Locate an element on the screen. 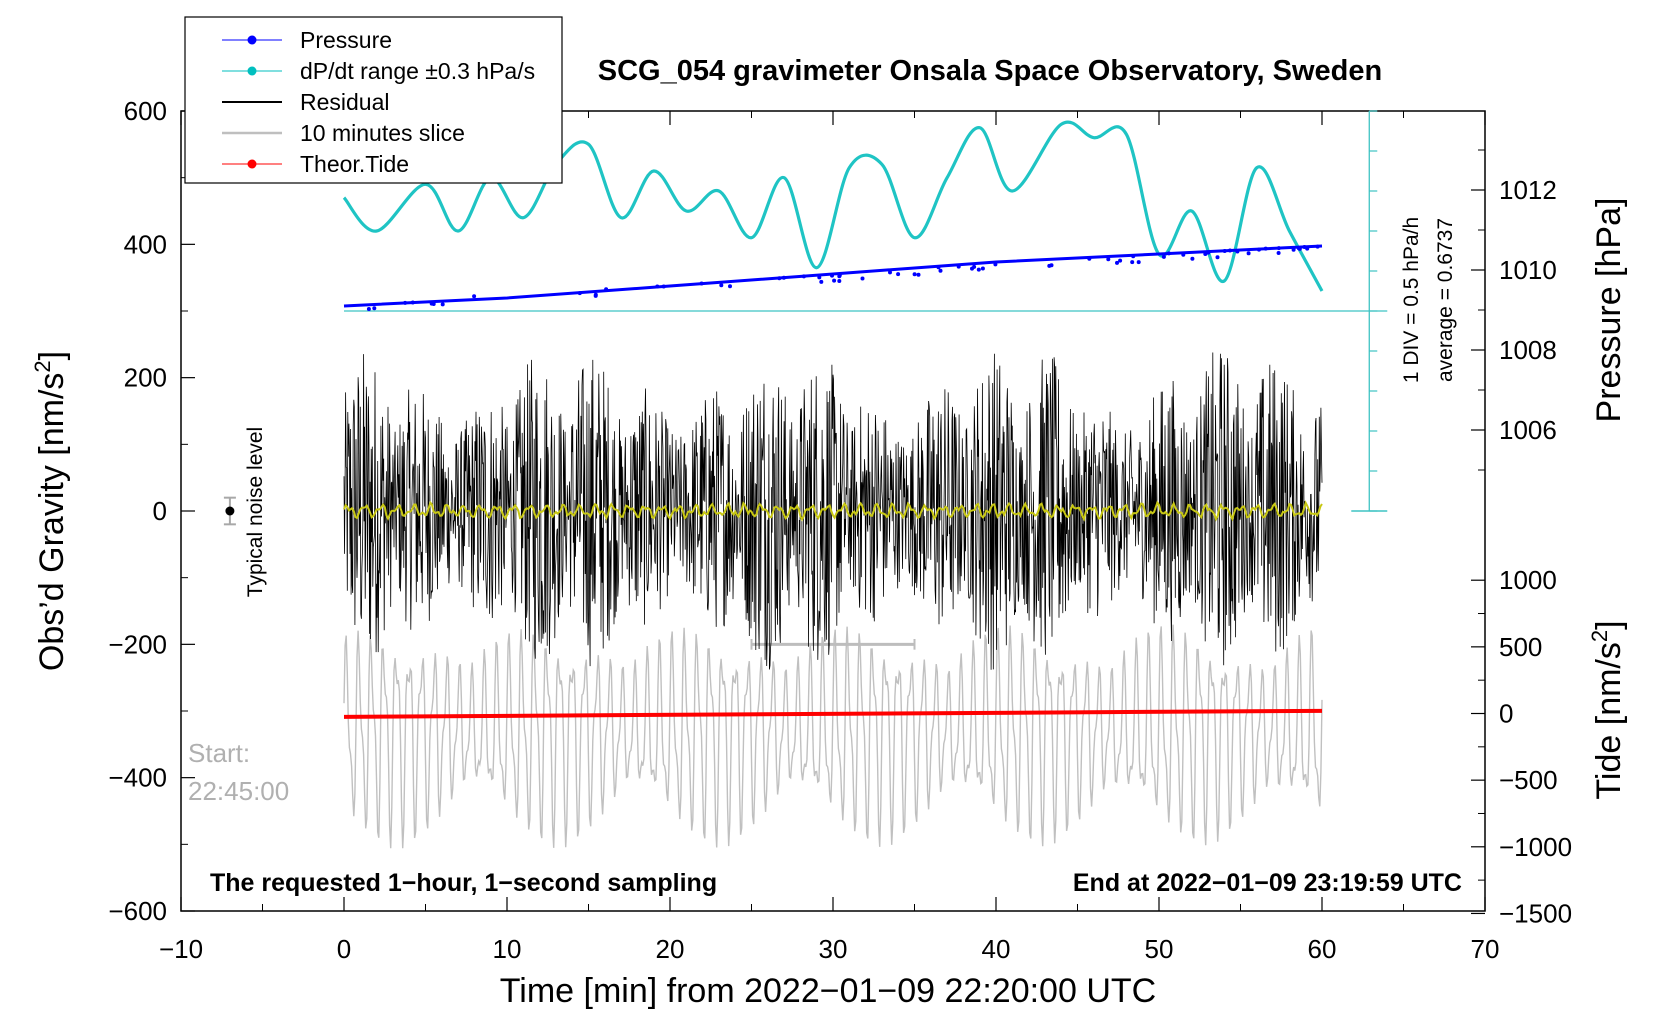 This screenshot has width=1676, height=1020. pressure-tick-label: 1012 is located at coordinates (1528, 190).